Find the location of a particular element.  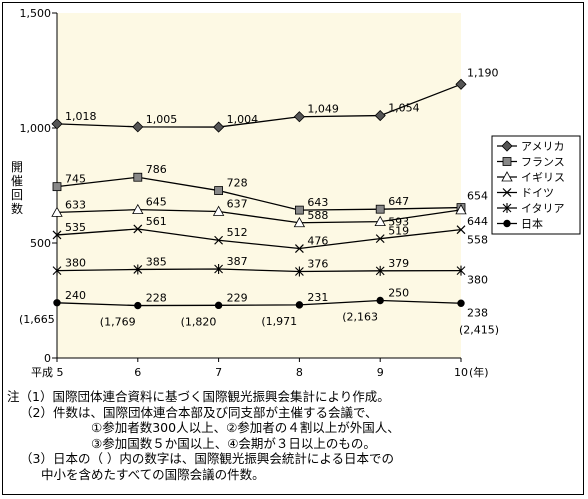

legend-label: 日本 is located at coordinates (532, 224).